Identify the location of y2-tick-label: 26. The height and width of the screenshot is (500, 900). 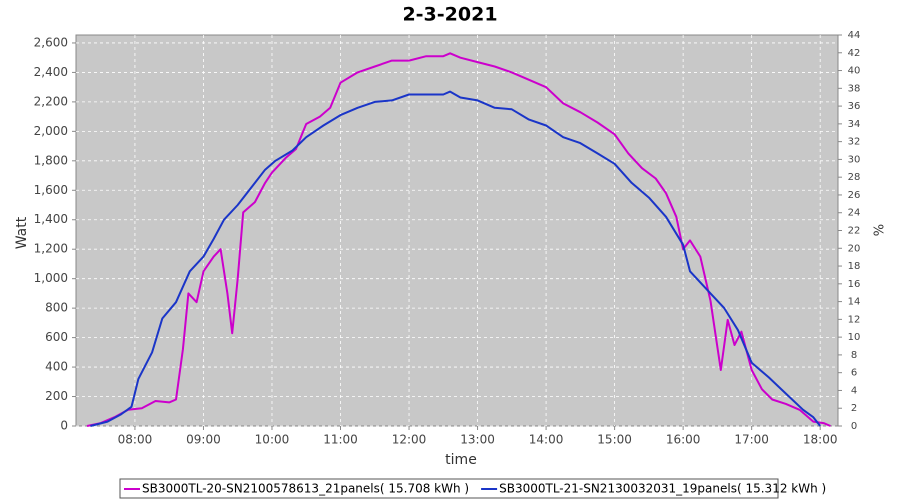
(854, 195).